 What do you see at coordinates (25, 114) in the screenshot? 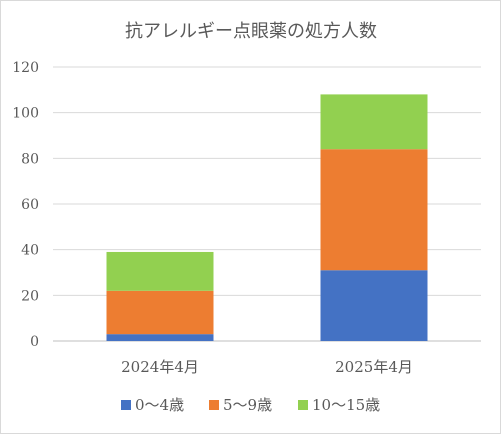
I see `y-tick-label: 100` at bounding box center [25, 114].